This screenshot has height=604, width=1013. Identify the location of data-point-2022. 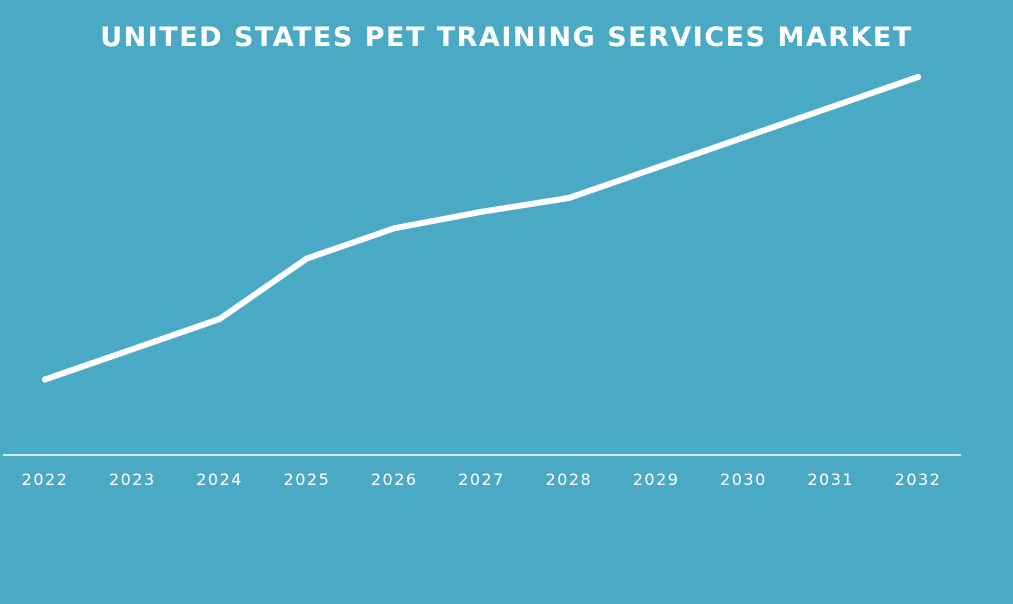
(45, 379).